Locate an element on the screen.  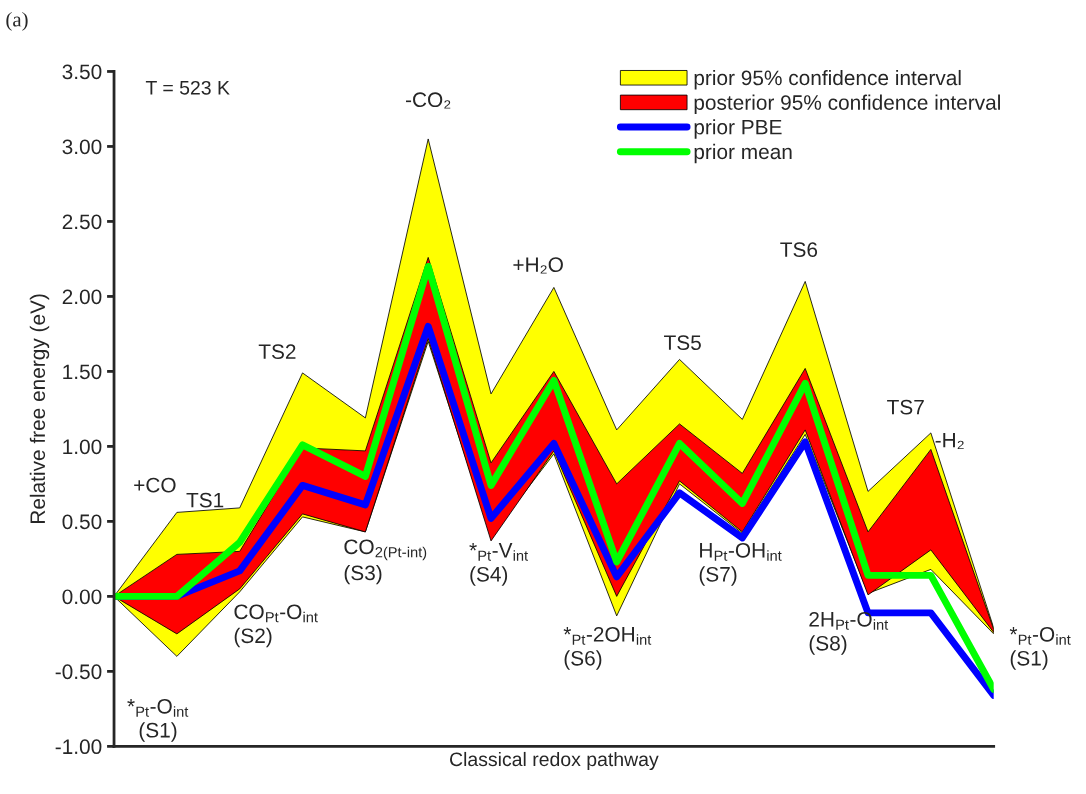
text: *$_{Pt}$-O$_{int}$ (S1) is located at coordinates (1040, 648).